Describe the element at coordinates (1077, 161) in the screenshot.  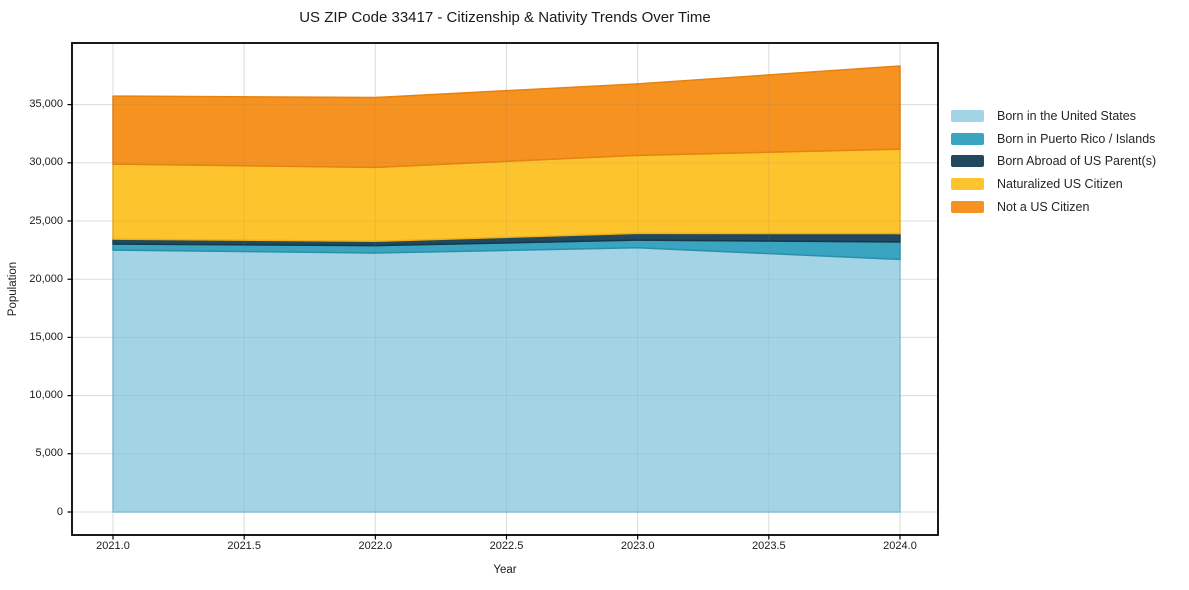
I see `legend-label: Born Abroad of US Parent(s)` at that location.